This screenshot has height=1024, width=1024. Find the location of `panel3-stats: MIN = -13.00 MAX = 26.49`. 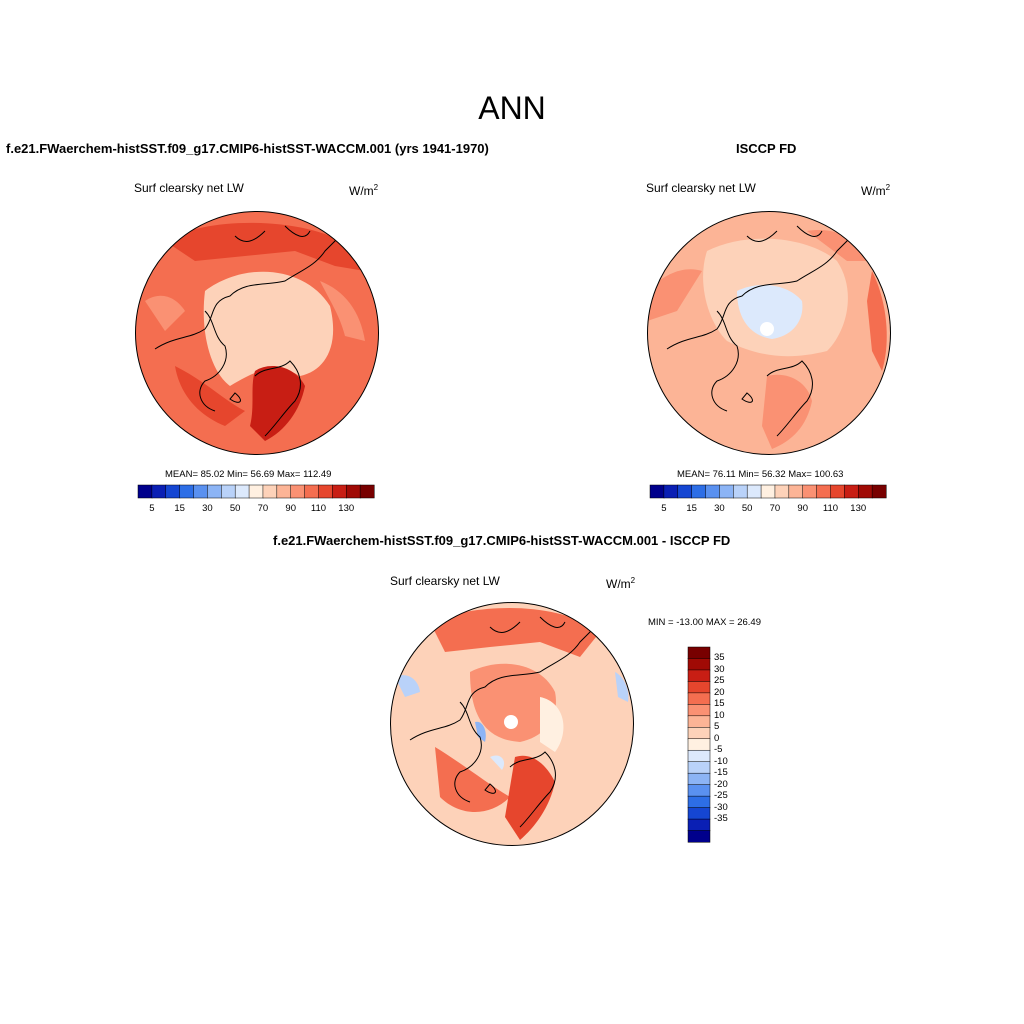

panel3-stats: MIN = -13.00 MAX = 26.49 is located at coordinates (705, 622).